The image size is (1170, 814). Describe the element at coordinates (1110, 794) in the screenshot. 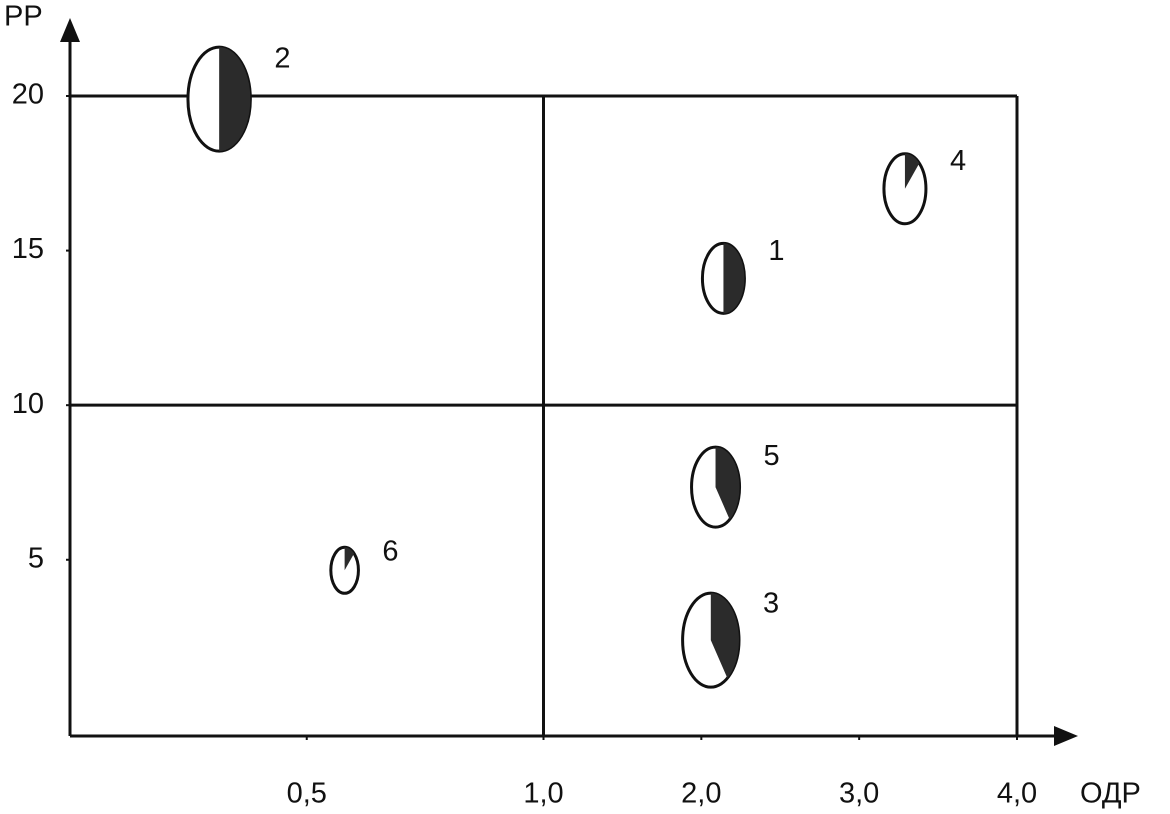

I see `x-axis-label: ОДР` at that location.